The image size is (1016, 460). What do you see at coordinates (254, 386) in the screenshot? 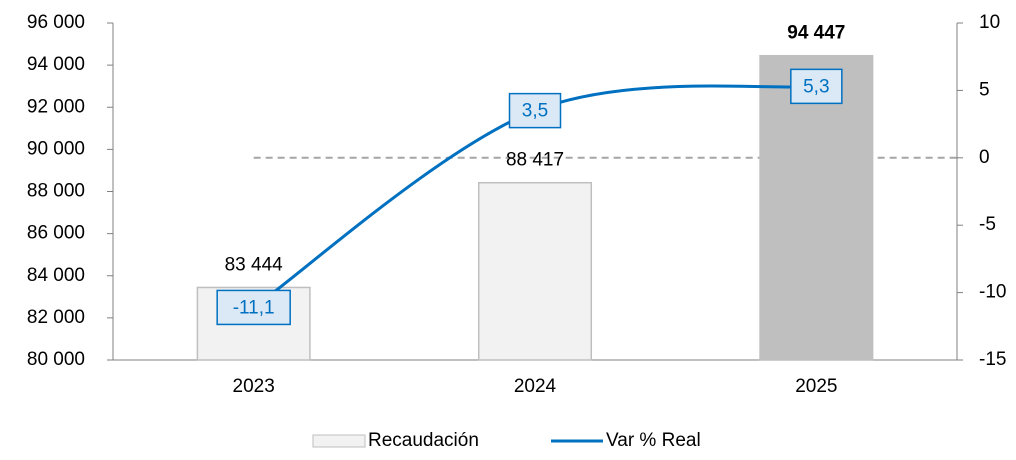
I see `x-tick-label: 2023` at bounding box center [254, 386].